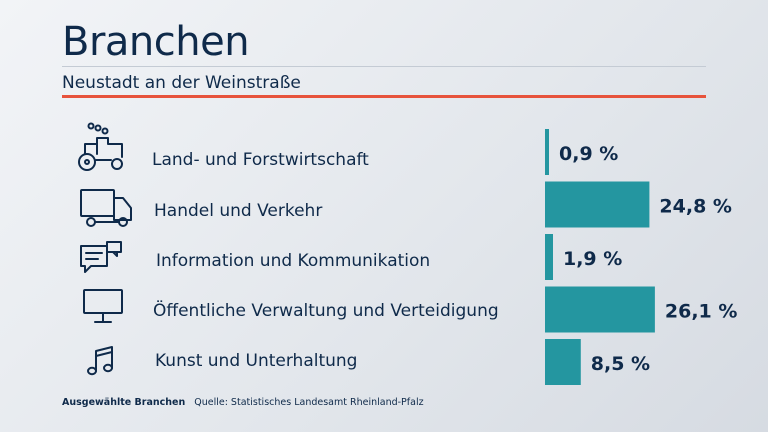 This screenshot has height=432, width=768. I want to click on tractor-icon, so click(102, 148).